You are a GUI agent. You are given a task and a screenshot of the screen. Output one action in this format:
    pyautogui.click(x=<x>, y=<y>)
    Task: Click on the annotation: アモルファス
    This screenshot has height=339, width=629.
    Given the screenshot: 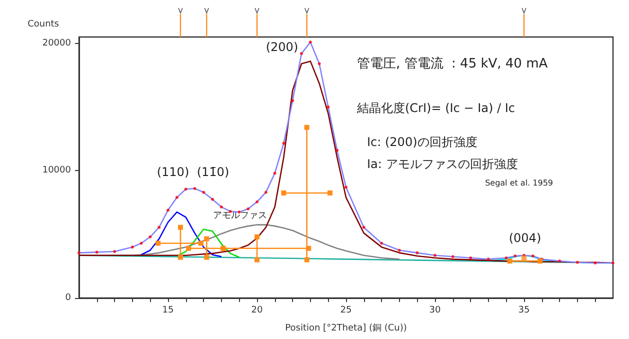 What is the action you would take?
    pyautogui.click(x=240, y=216)
    